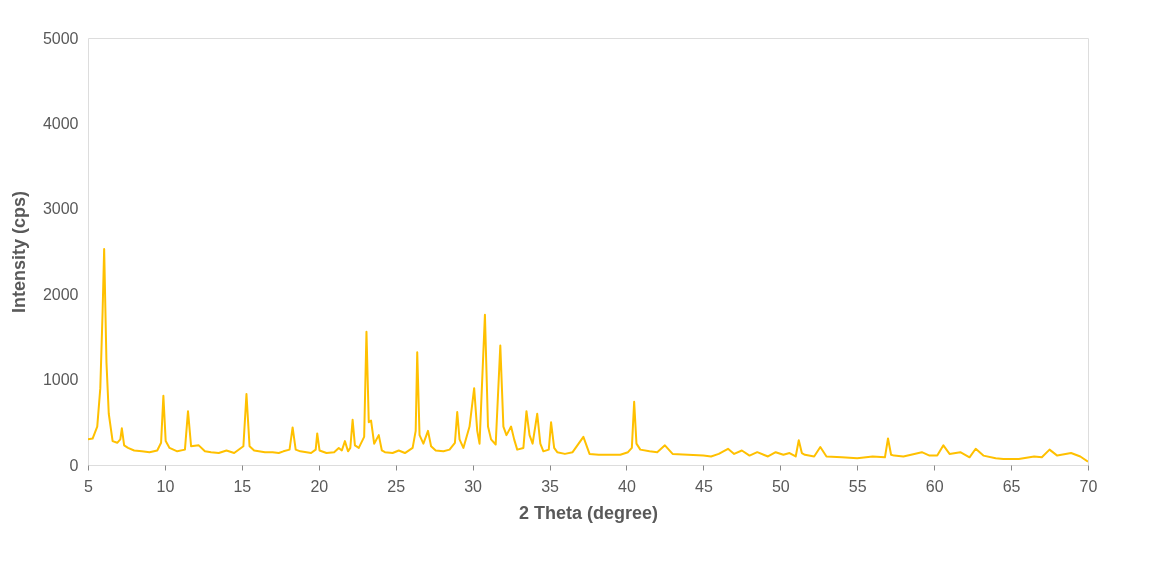 Image resolution: width=1149 pixels, height=581 pixels. I want to click on y-axis-title: Intensity (cps), so click(18, 252).